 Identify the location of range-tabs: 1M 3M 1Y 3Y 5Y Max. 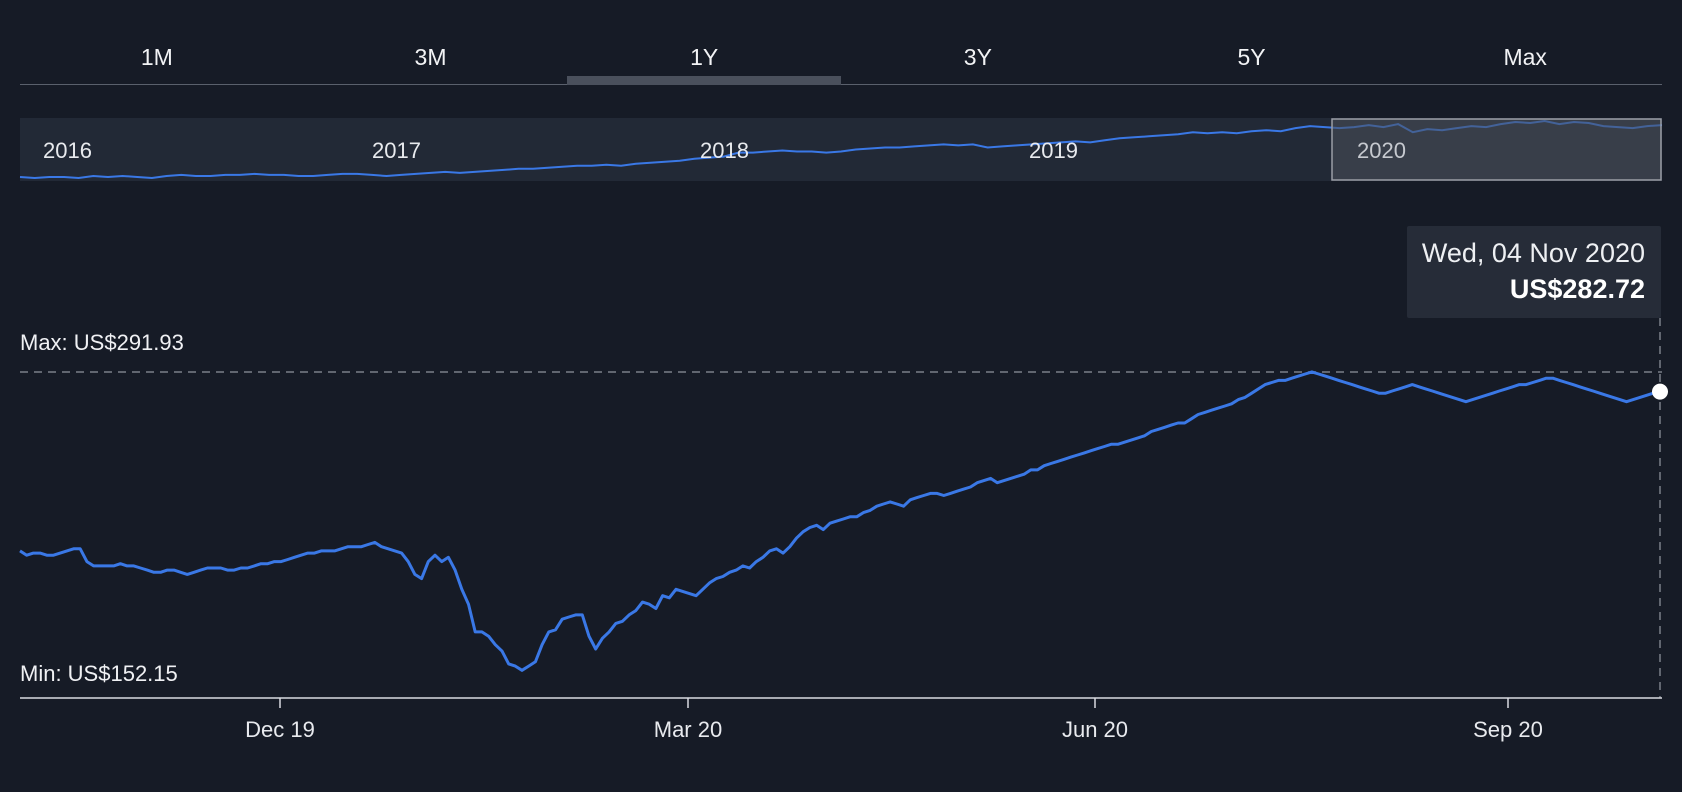
(841, 56).